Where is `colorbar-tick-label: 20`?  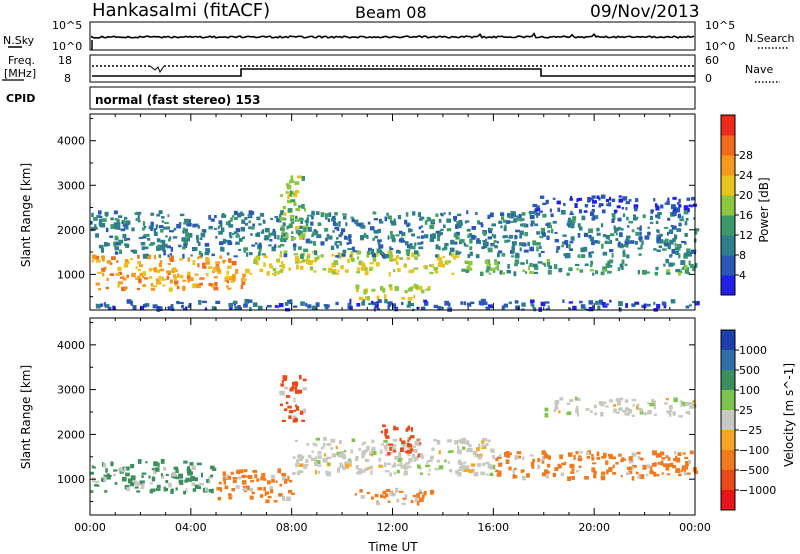
colorbar-tick-label: 20 is located at coordinates (746, 195).